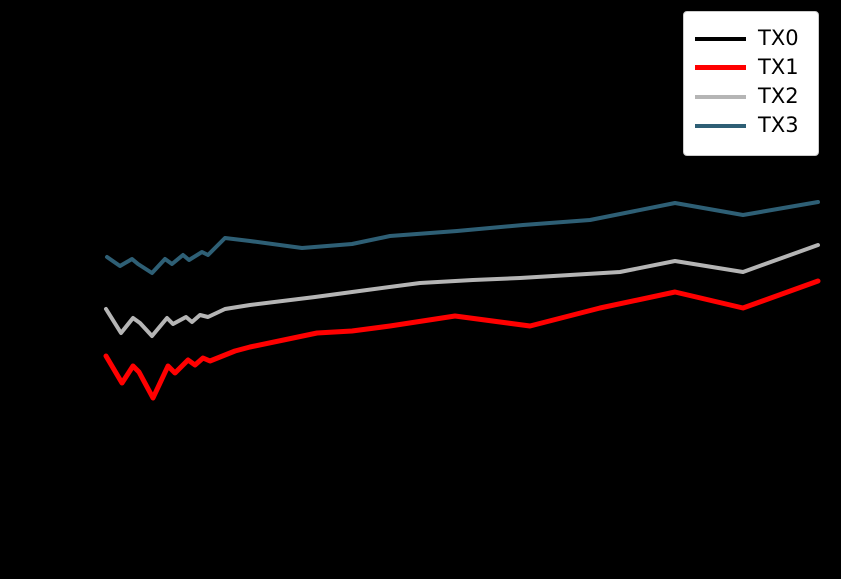 The image size is (841, 579). I want to click on legend-line-swatch-tx3, so click(720, 125).